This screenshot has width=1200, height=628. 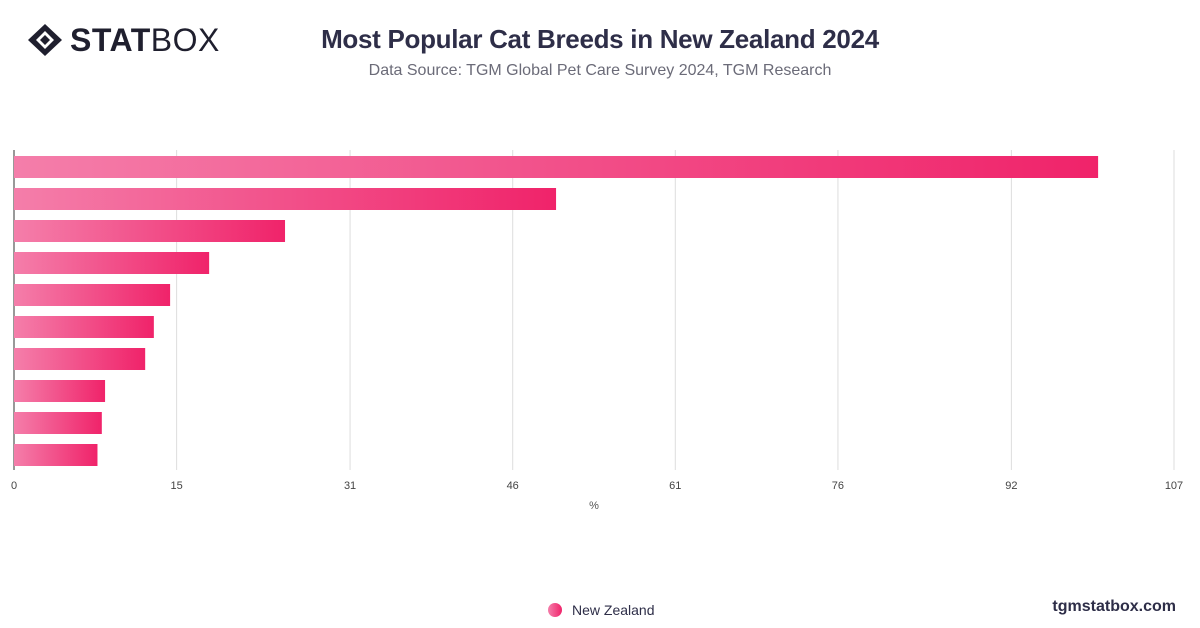 What do you see at coordinates (176, 486) in the screenshot?
I see `x-tick-label: 15` at bounding box center [176, 486].